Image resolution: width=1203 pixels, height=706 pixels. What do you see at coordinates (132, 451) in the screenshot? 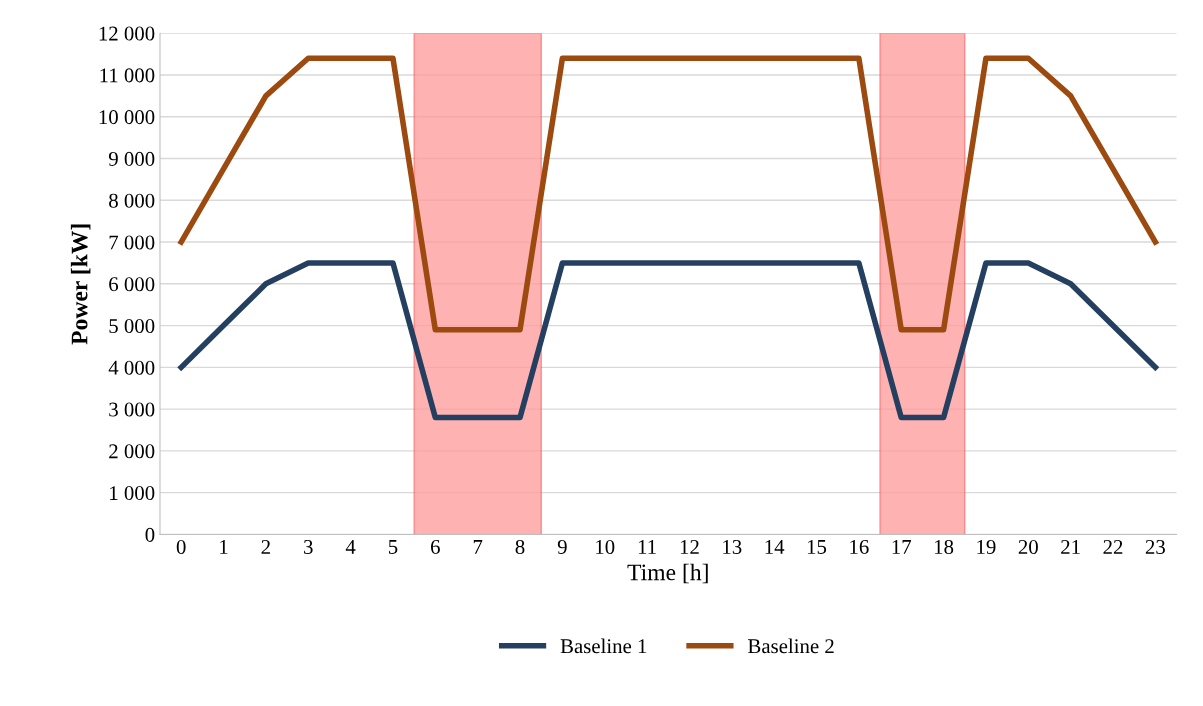
I see `y-tick-label: 2 000` at bounding box center [132, 451].